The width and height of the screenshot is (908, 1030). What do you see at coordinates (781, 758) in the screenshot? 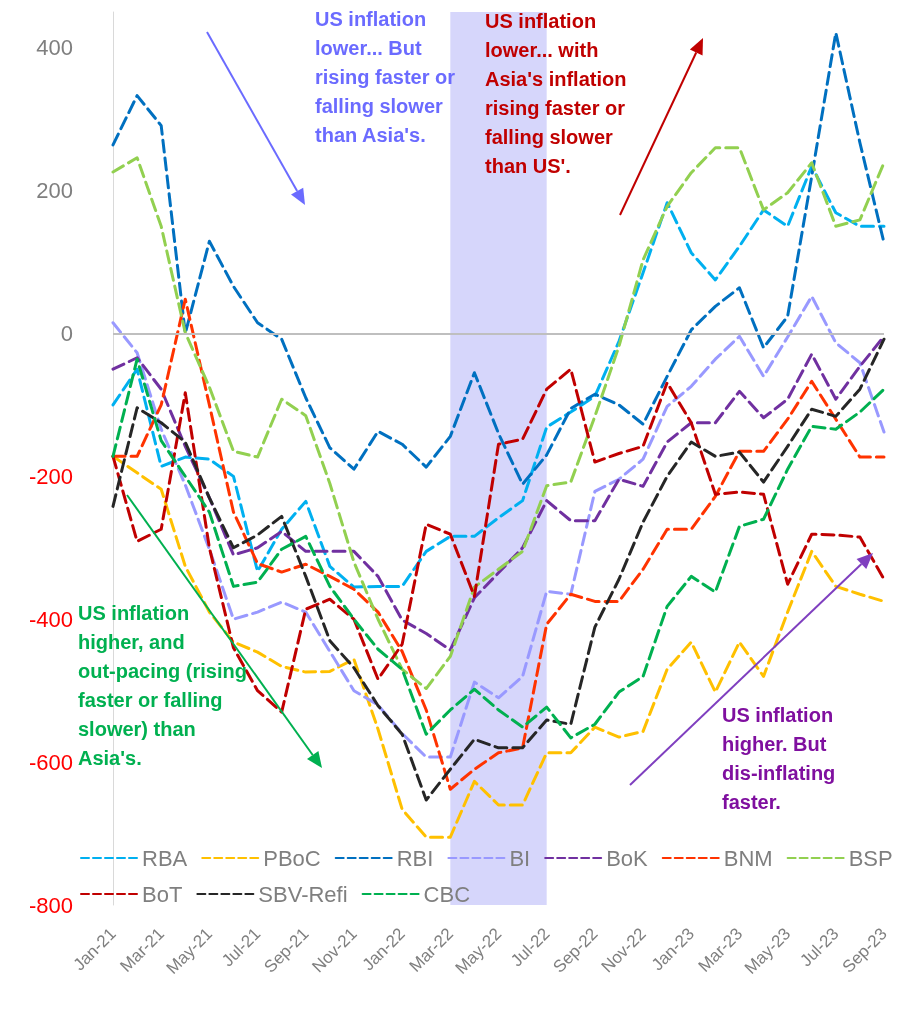
I see `annotation: US inflation higher. But dis-inflating faster.` at bounding box center [781, 758].